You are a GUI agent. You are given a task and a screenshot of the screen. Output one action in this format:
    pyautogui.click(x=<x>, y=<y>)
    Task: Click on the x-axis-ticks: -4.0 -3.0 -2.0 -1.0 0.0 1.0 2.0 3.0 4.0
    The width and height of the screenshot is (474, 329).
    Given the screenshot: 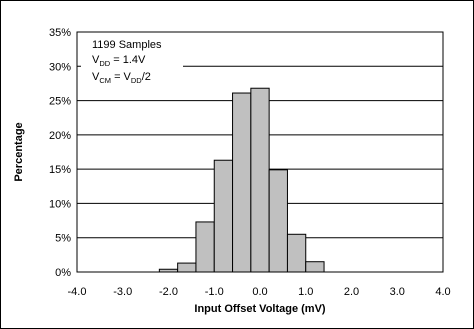 What is the action you would take?
    pyautogui.click(x=259, y=292)
    